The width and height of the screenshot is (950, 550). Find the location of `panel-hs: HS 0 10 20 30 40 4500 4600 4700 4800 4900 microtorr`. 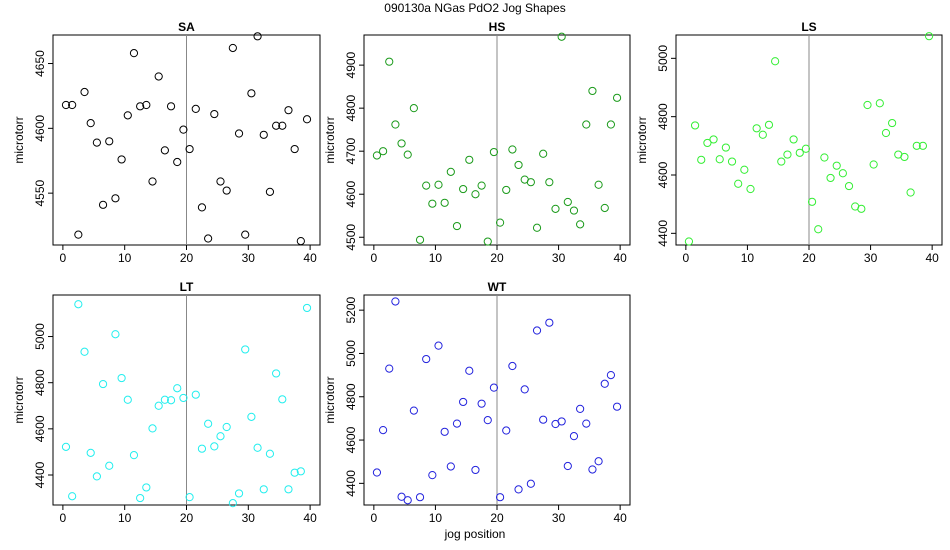

panel-hs: HS 0 10 20 30 40 4500 4600 4700 4800 4900 microtorr is located at coordinates (477, 142).